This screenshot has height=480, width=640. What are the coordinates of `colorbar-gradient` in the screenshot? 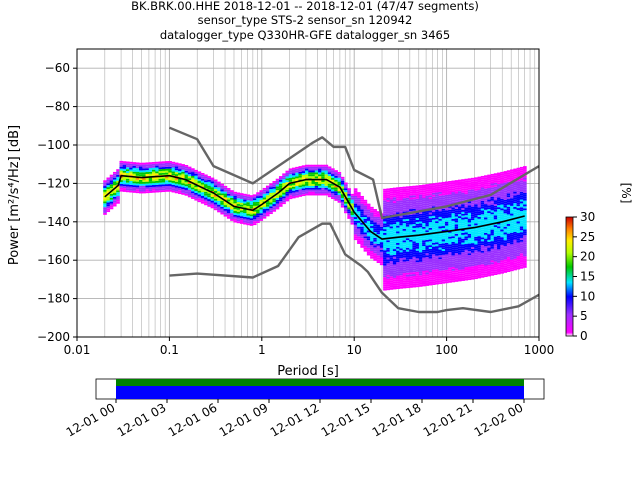 It's located at (569, 276).